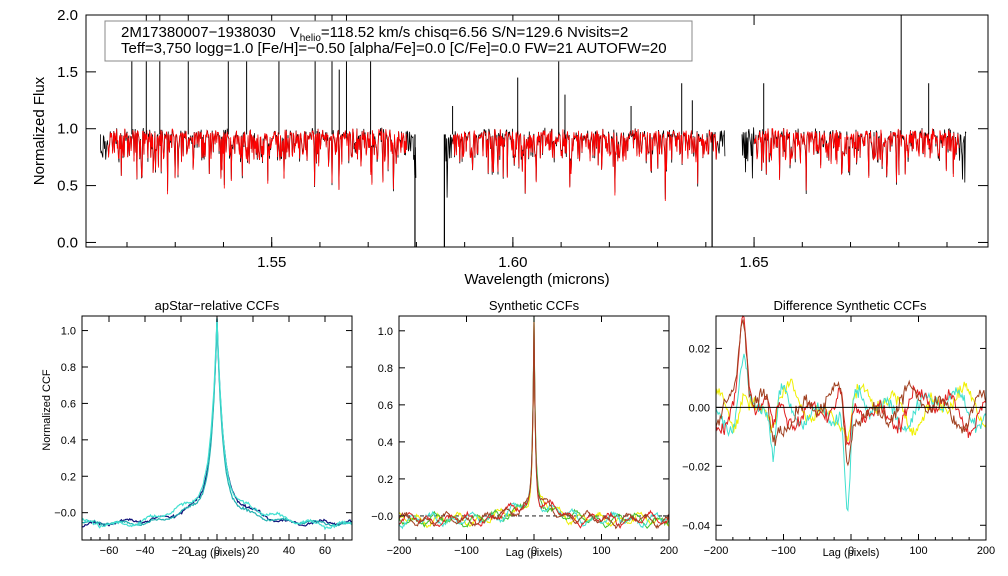 This screenshot has width=1008, height=576. What do you see at coordinates (699, 408) in the screenshot?
I see `y-tick-label: 0.00` at bounding box center [699, 408].